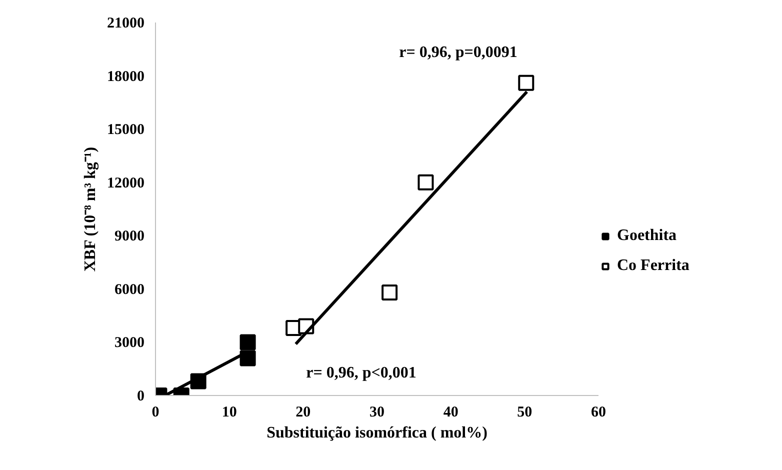 This screenshot has height=470, width=782. What do you see at coordinates (598, 412) in the screenshot?
I see `x-tick-label: 60` at bounding box center [598, 412].